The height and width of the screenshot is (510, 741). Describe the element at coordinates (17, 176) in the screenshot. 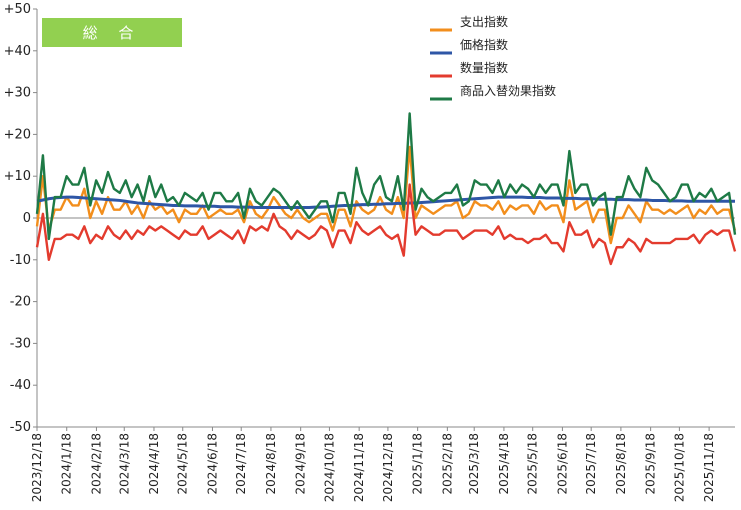

I see `y-tick-label: +10` at that location.